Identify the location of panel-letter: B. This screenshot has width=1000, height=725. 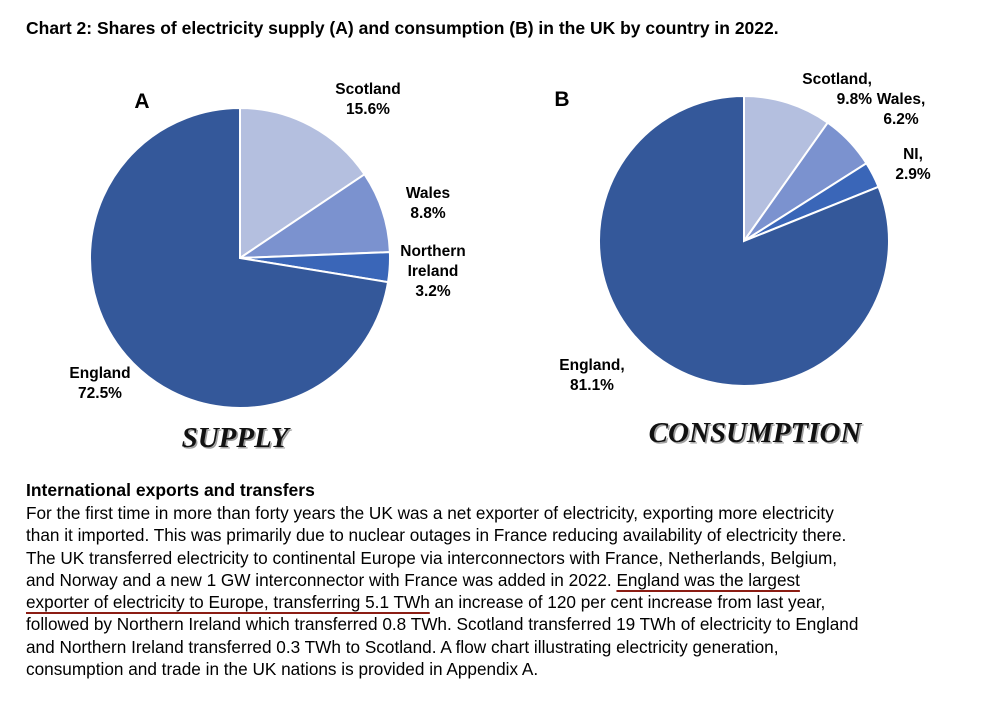
(561, 99).